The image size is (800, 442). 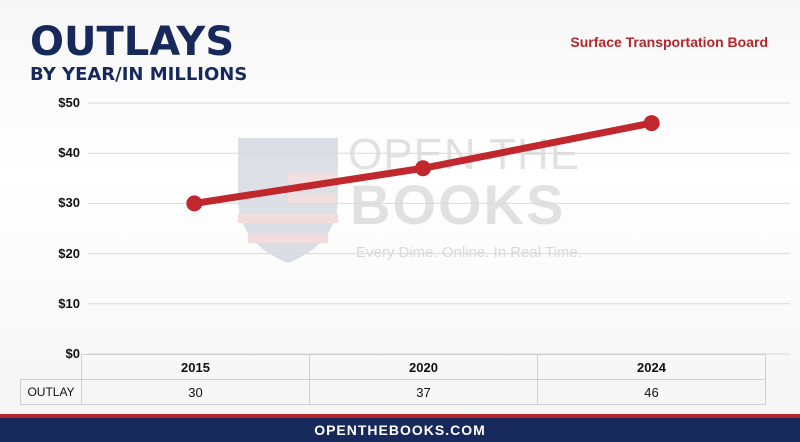 I want to click on watermark-line2: BOOKS, so click(x=458, y=204).